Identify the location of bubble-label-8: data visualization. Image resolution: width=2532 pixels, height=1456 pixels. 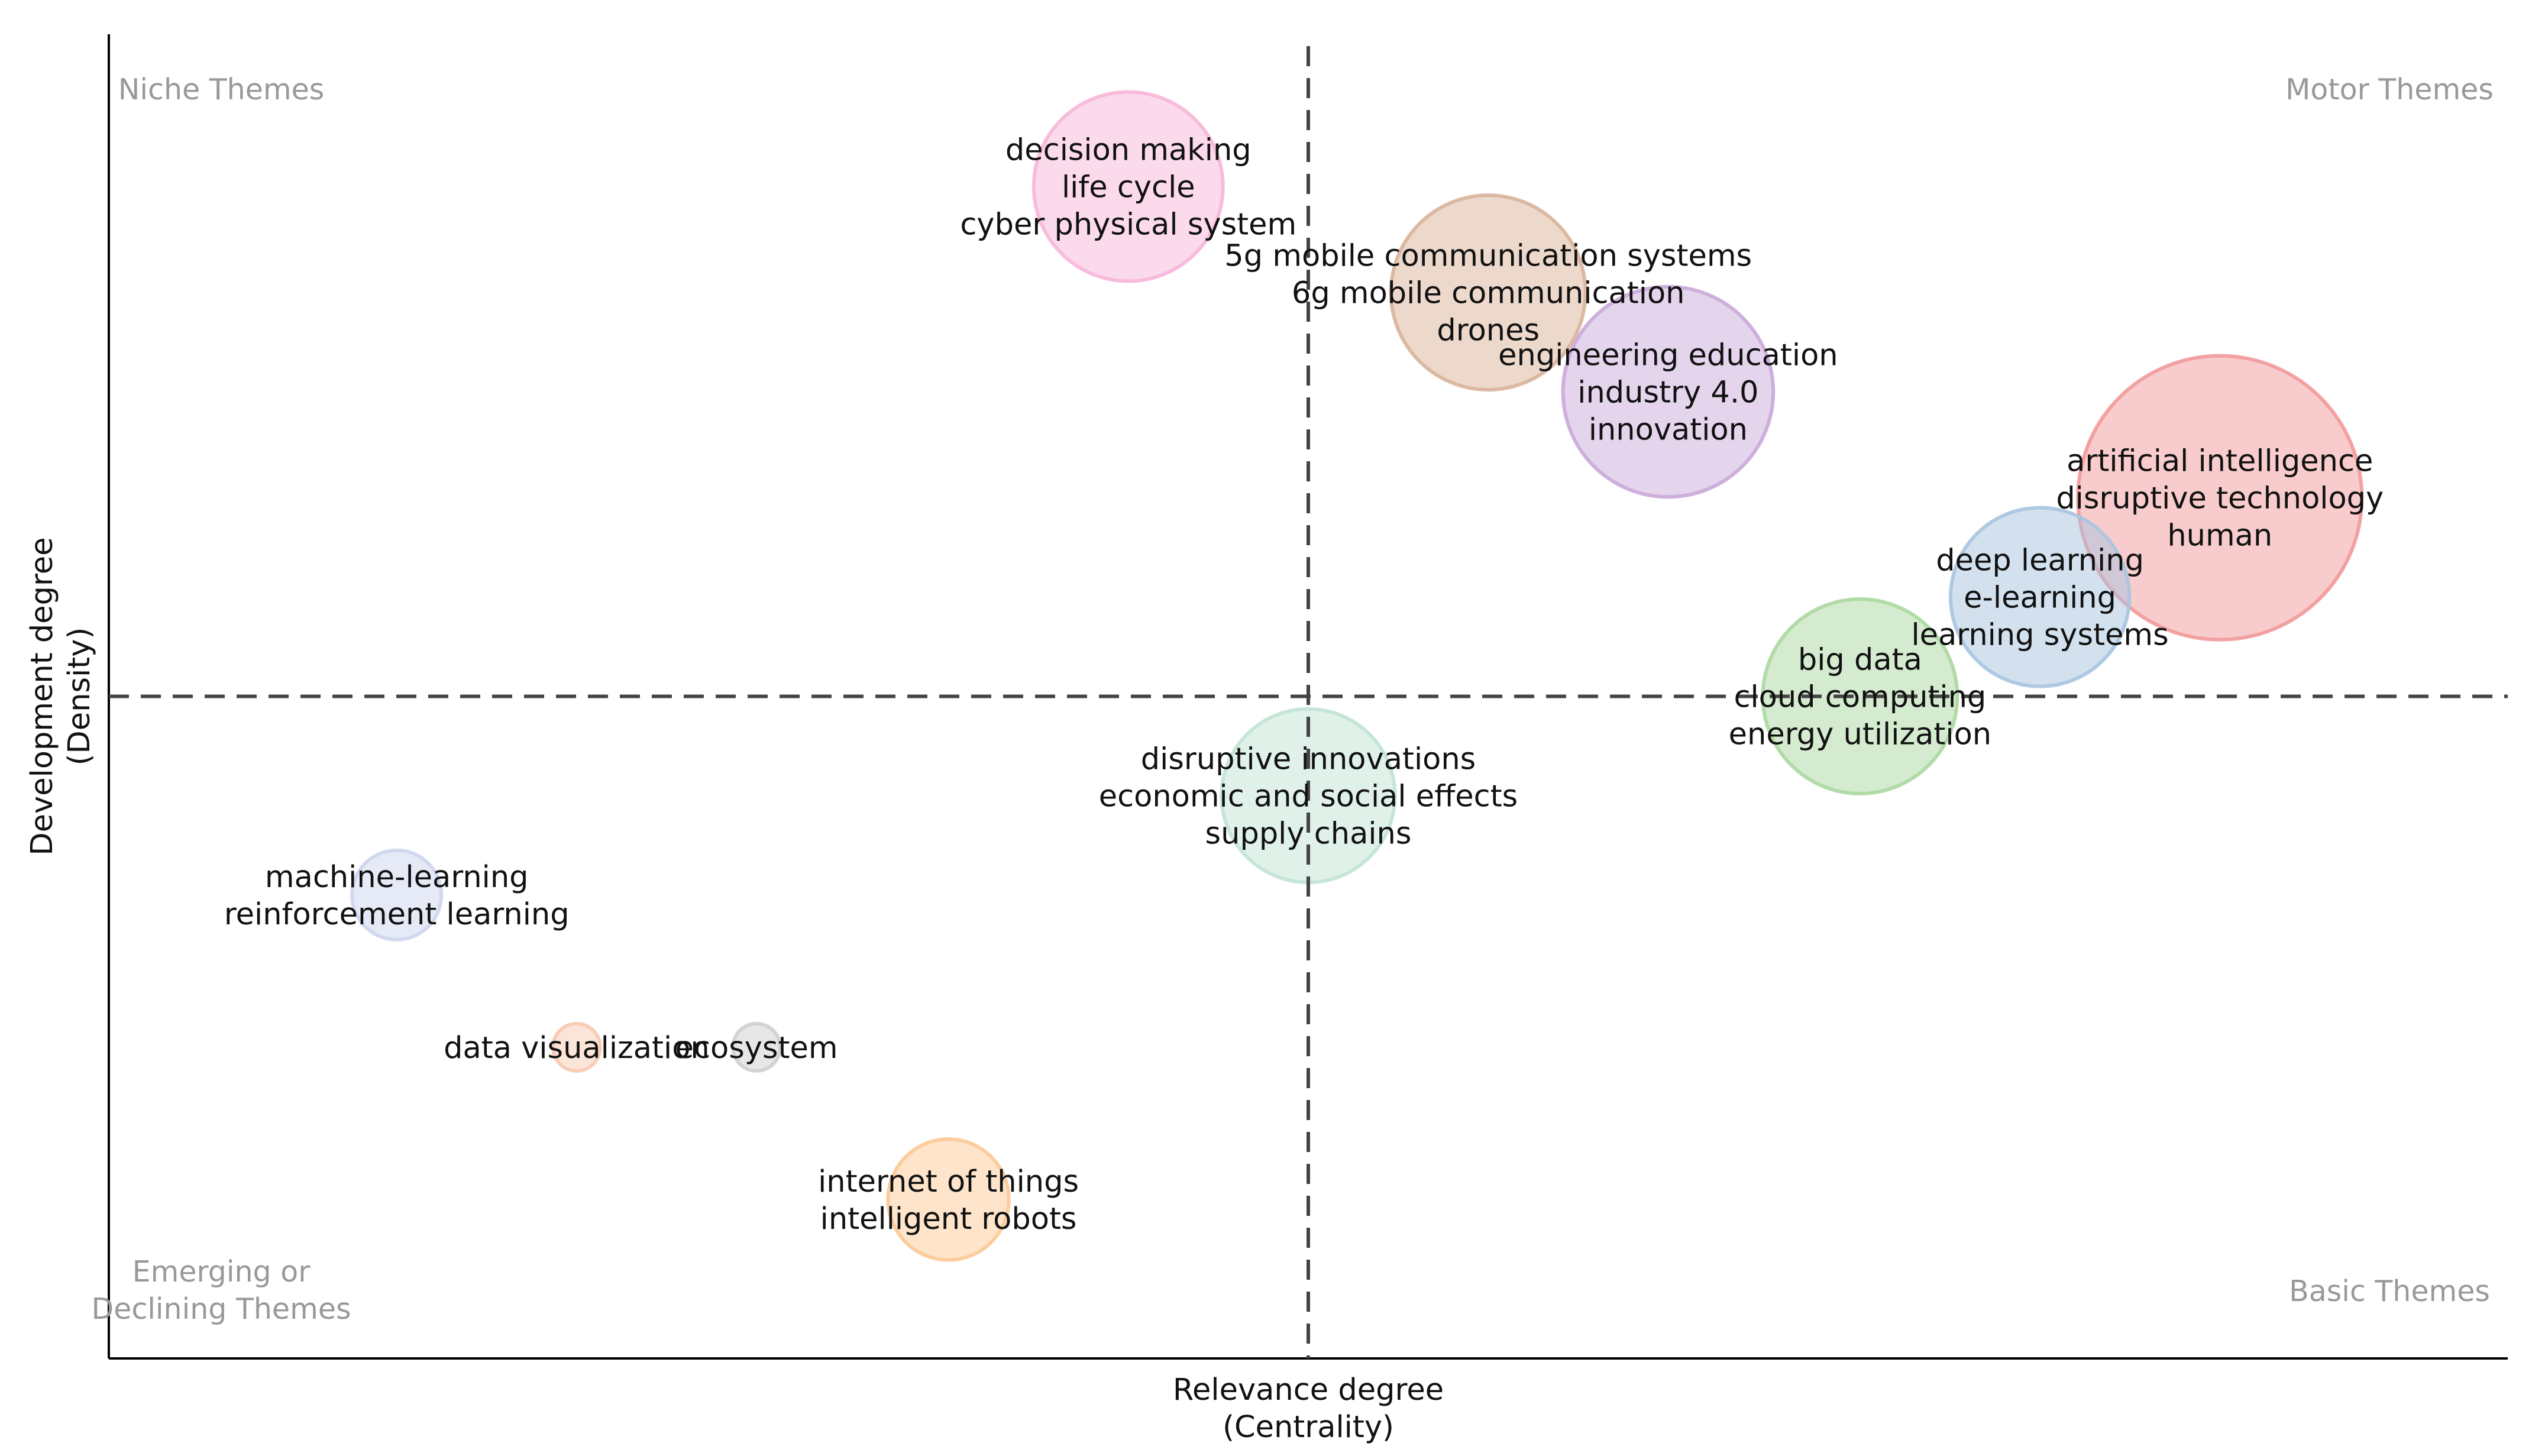
(577, 1048).